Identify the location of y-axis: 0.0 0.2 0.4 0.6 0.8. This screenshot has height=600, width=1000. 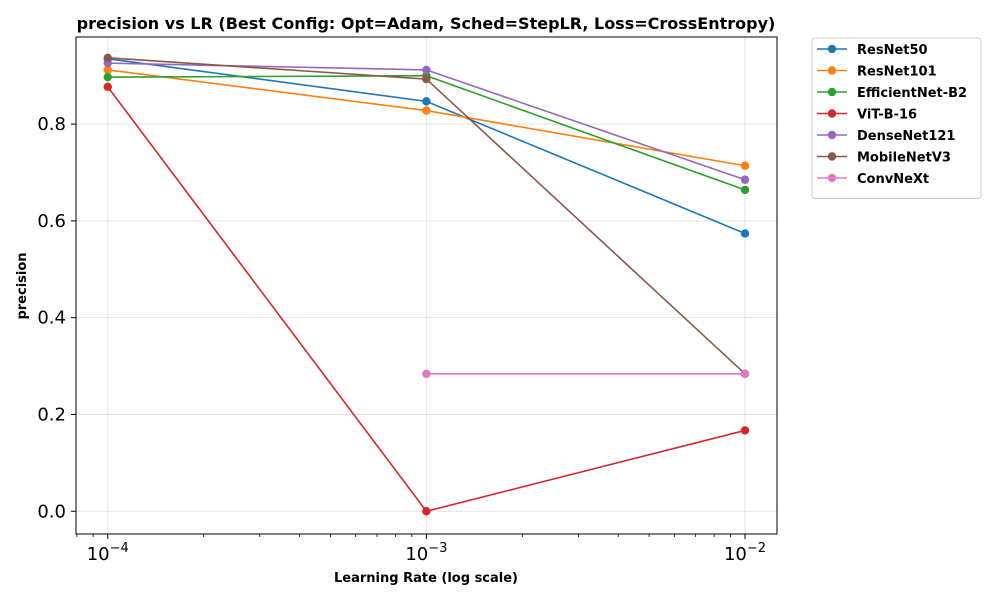
(56, 318).